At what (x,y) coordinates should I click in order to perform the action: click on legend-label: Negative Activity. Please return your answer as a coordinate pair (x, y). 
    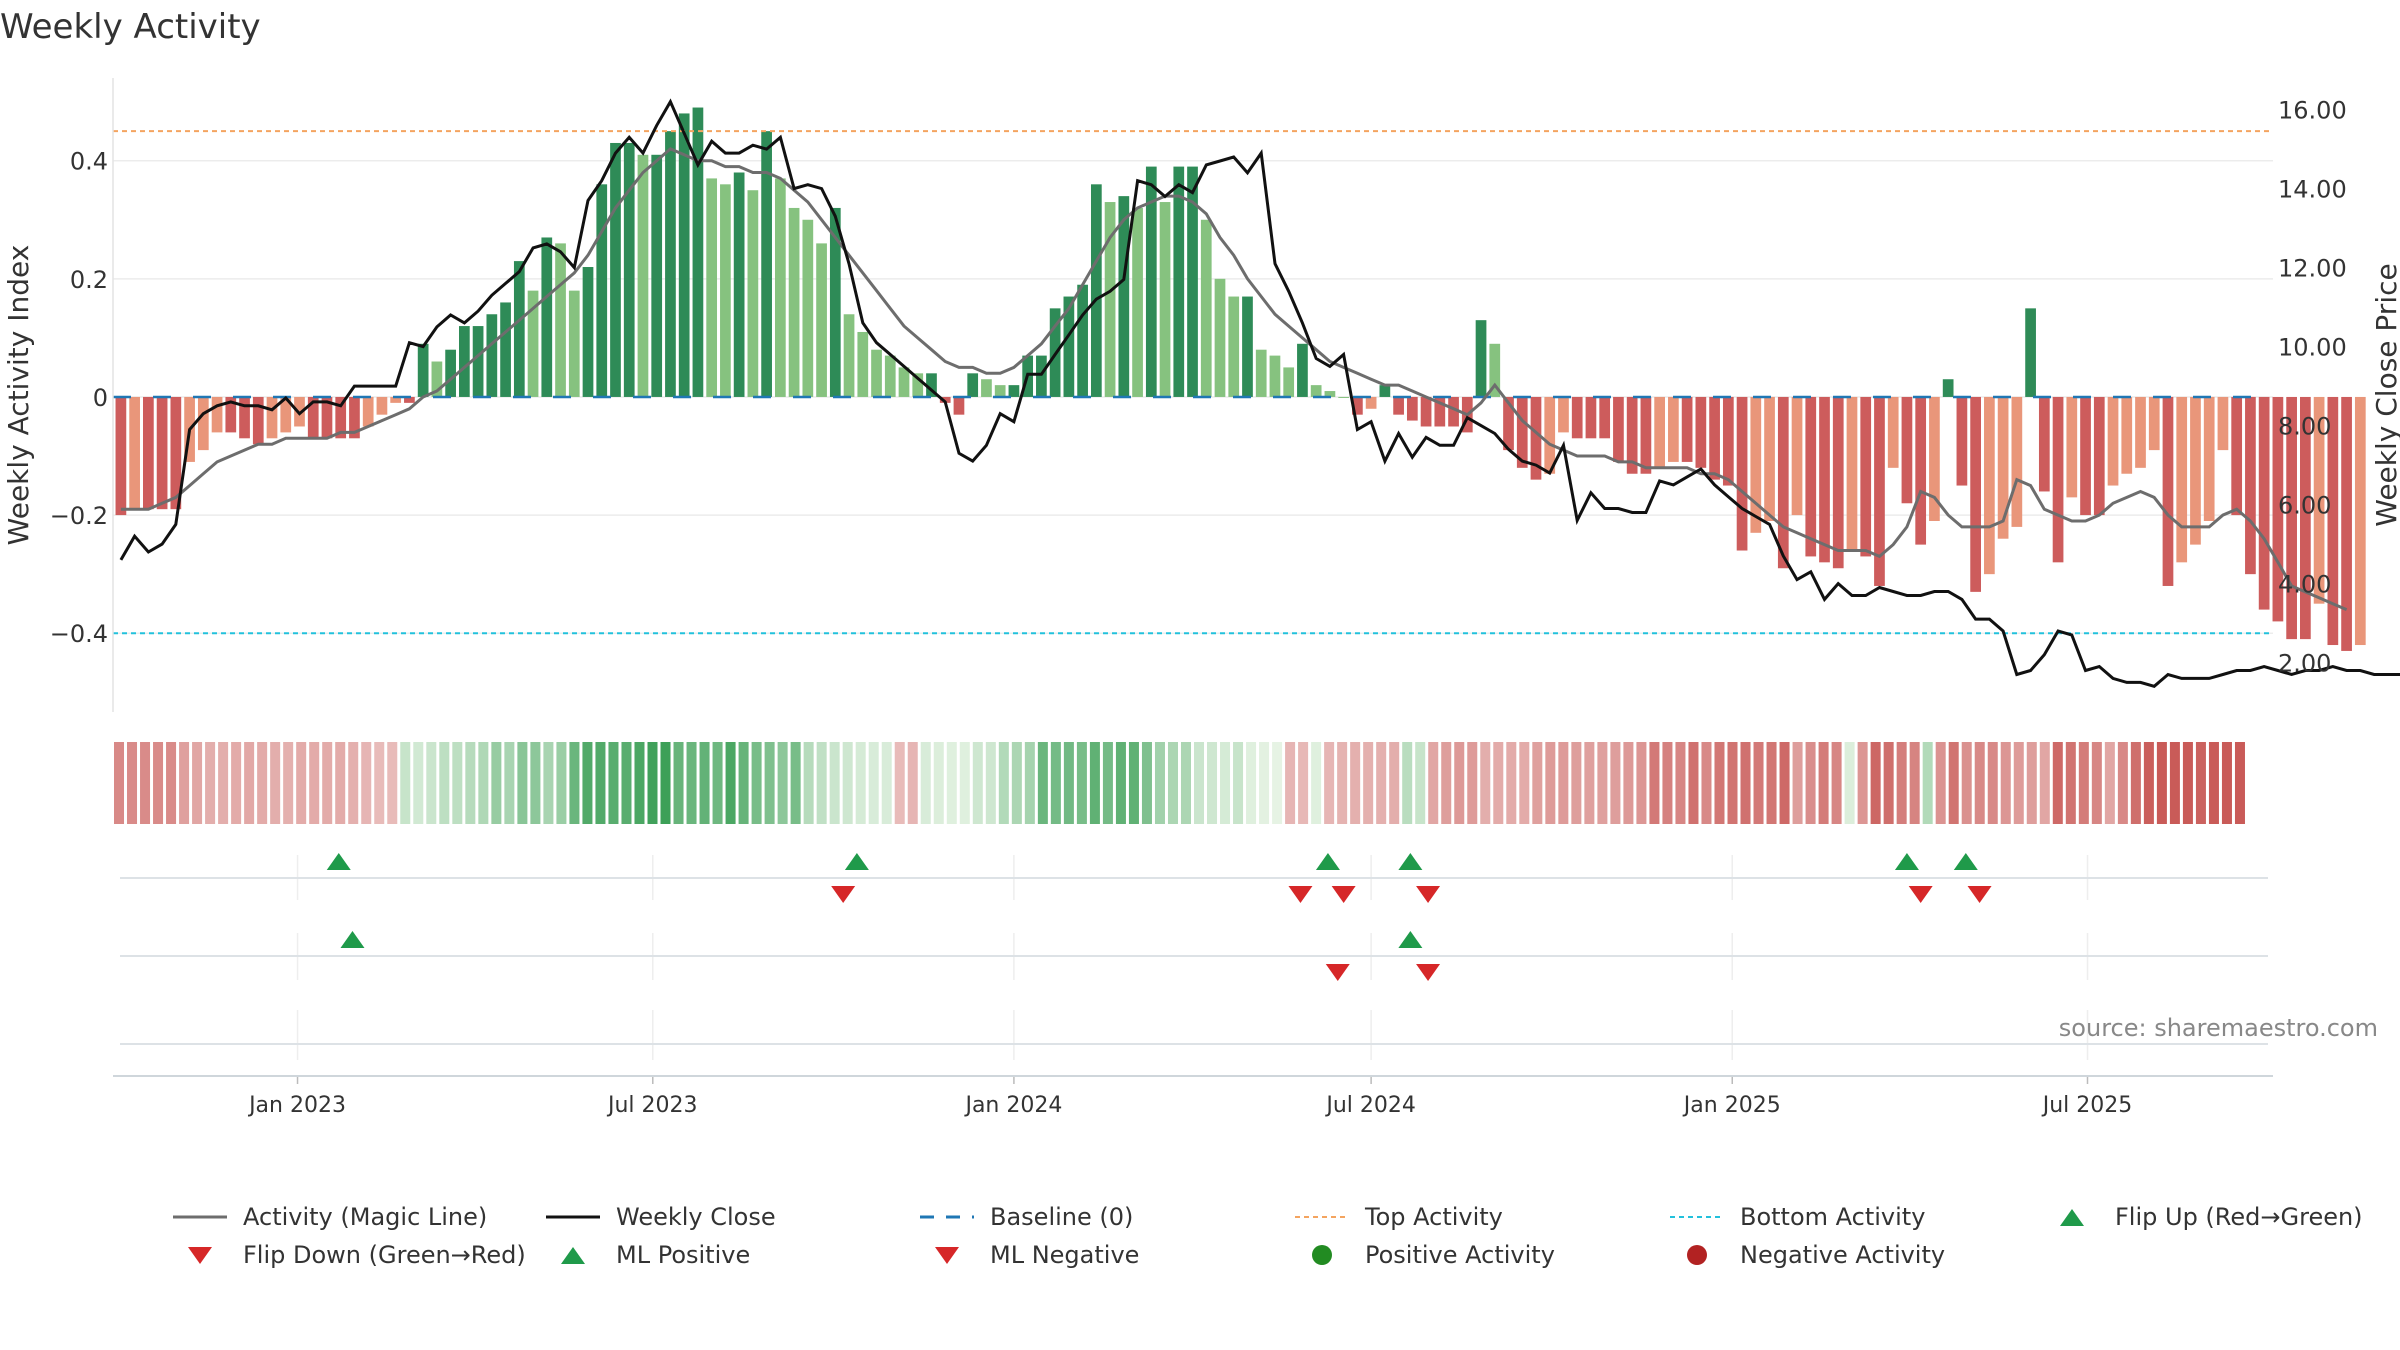
    Looking at the image, I should click on (1843, 1255).